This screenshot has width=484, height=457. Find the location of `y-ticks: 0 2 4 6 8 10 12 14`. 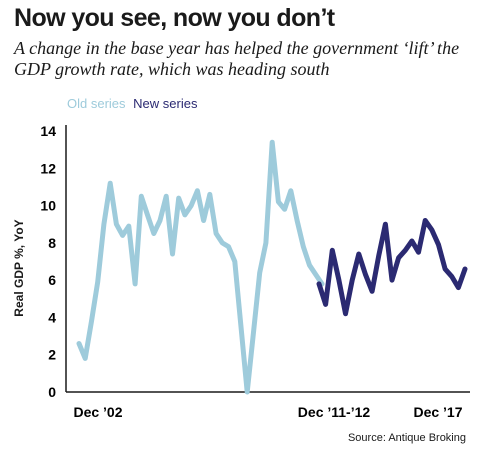

y-ticks: 0 2 4 6 8 10 12 14 is located at coordinates (48, 261).